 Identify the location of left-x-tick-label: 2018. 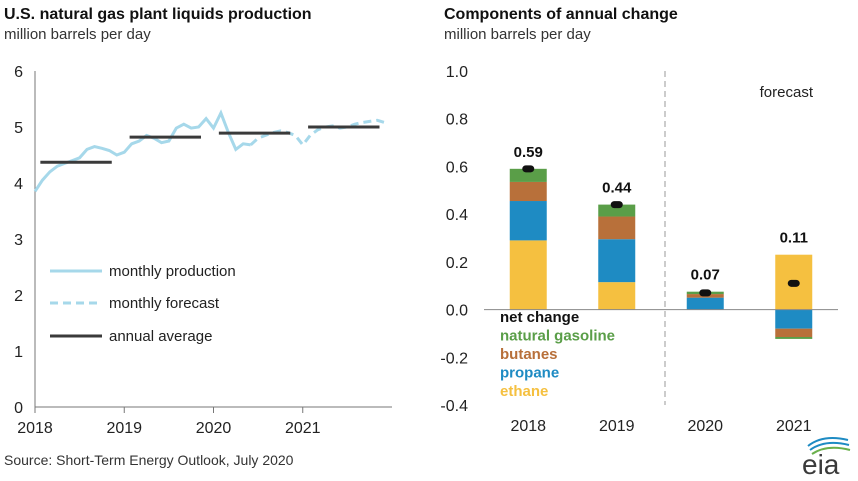
(35, 428).